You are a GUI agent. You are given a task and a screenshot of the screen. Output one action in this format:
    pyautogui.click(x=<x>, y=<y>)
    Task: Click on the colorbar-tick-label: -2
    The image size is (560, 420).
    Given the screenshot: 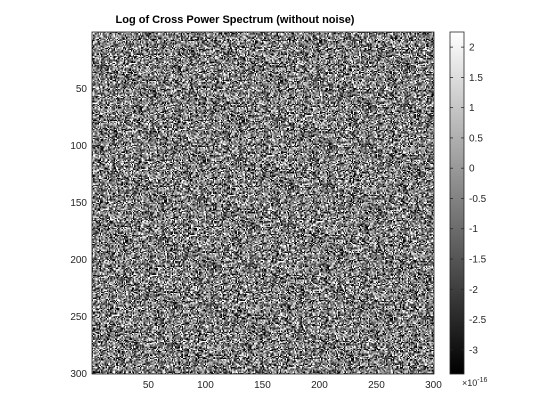 What is the action you would take?
    pyautogui.click(x=473, y=290)
    